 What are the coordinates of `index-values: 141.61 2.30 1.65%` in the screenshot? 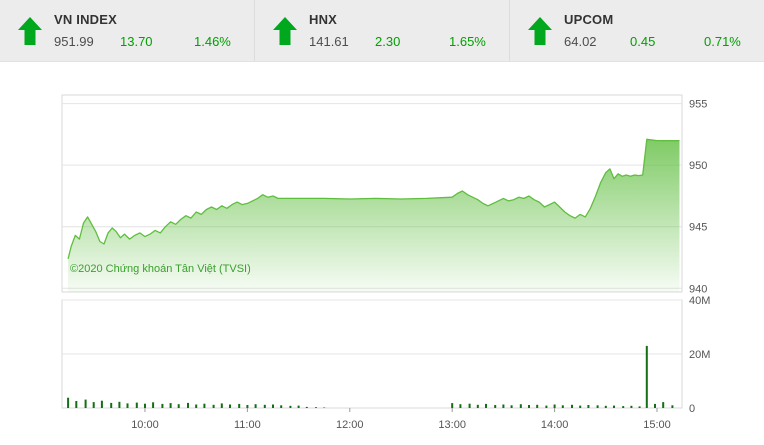 It's located at (397, 41).